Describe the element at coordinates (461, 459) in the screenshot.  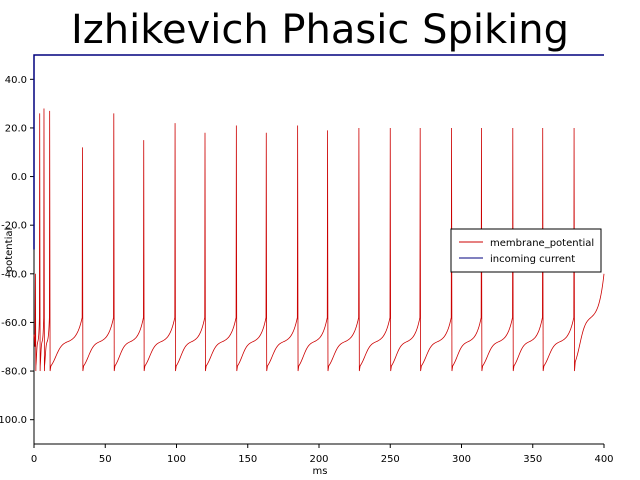
I see `x-tick-label: 300` at that location.